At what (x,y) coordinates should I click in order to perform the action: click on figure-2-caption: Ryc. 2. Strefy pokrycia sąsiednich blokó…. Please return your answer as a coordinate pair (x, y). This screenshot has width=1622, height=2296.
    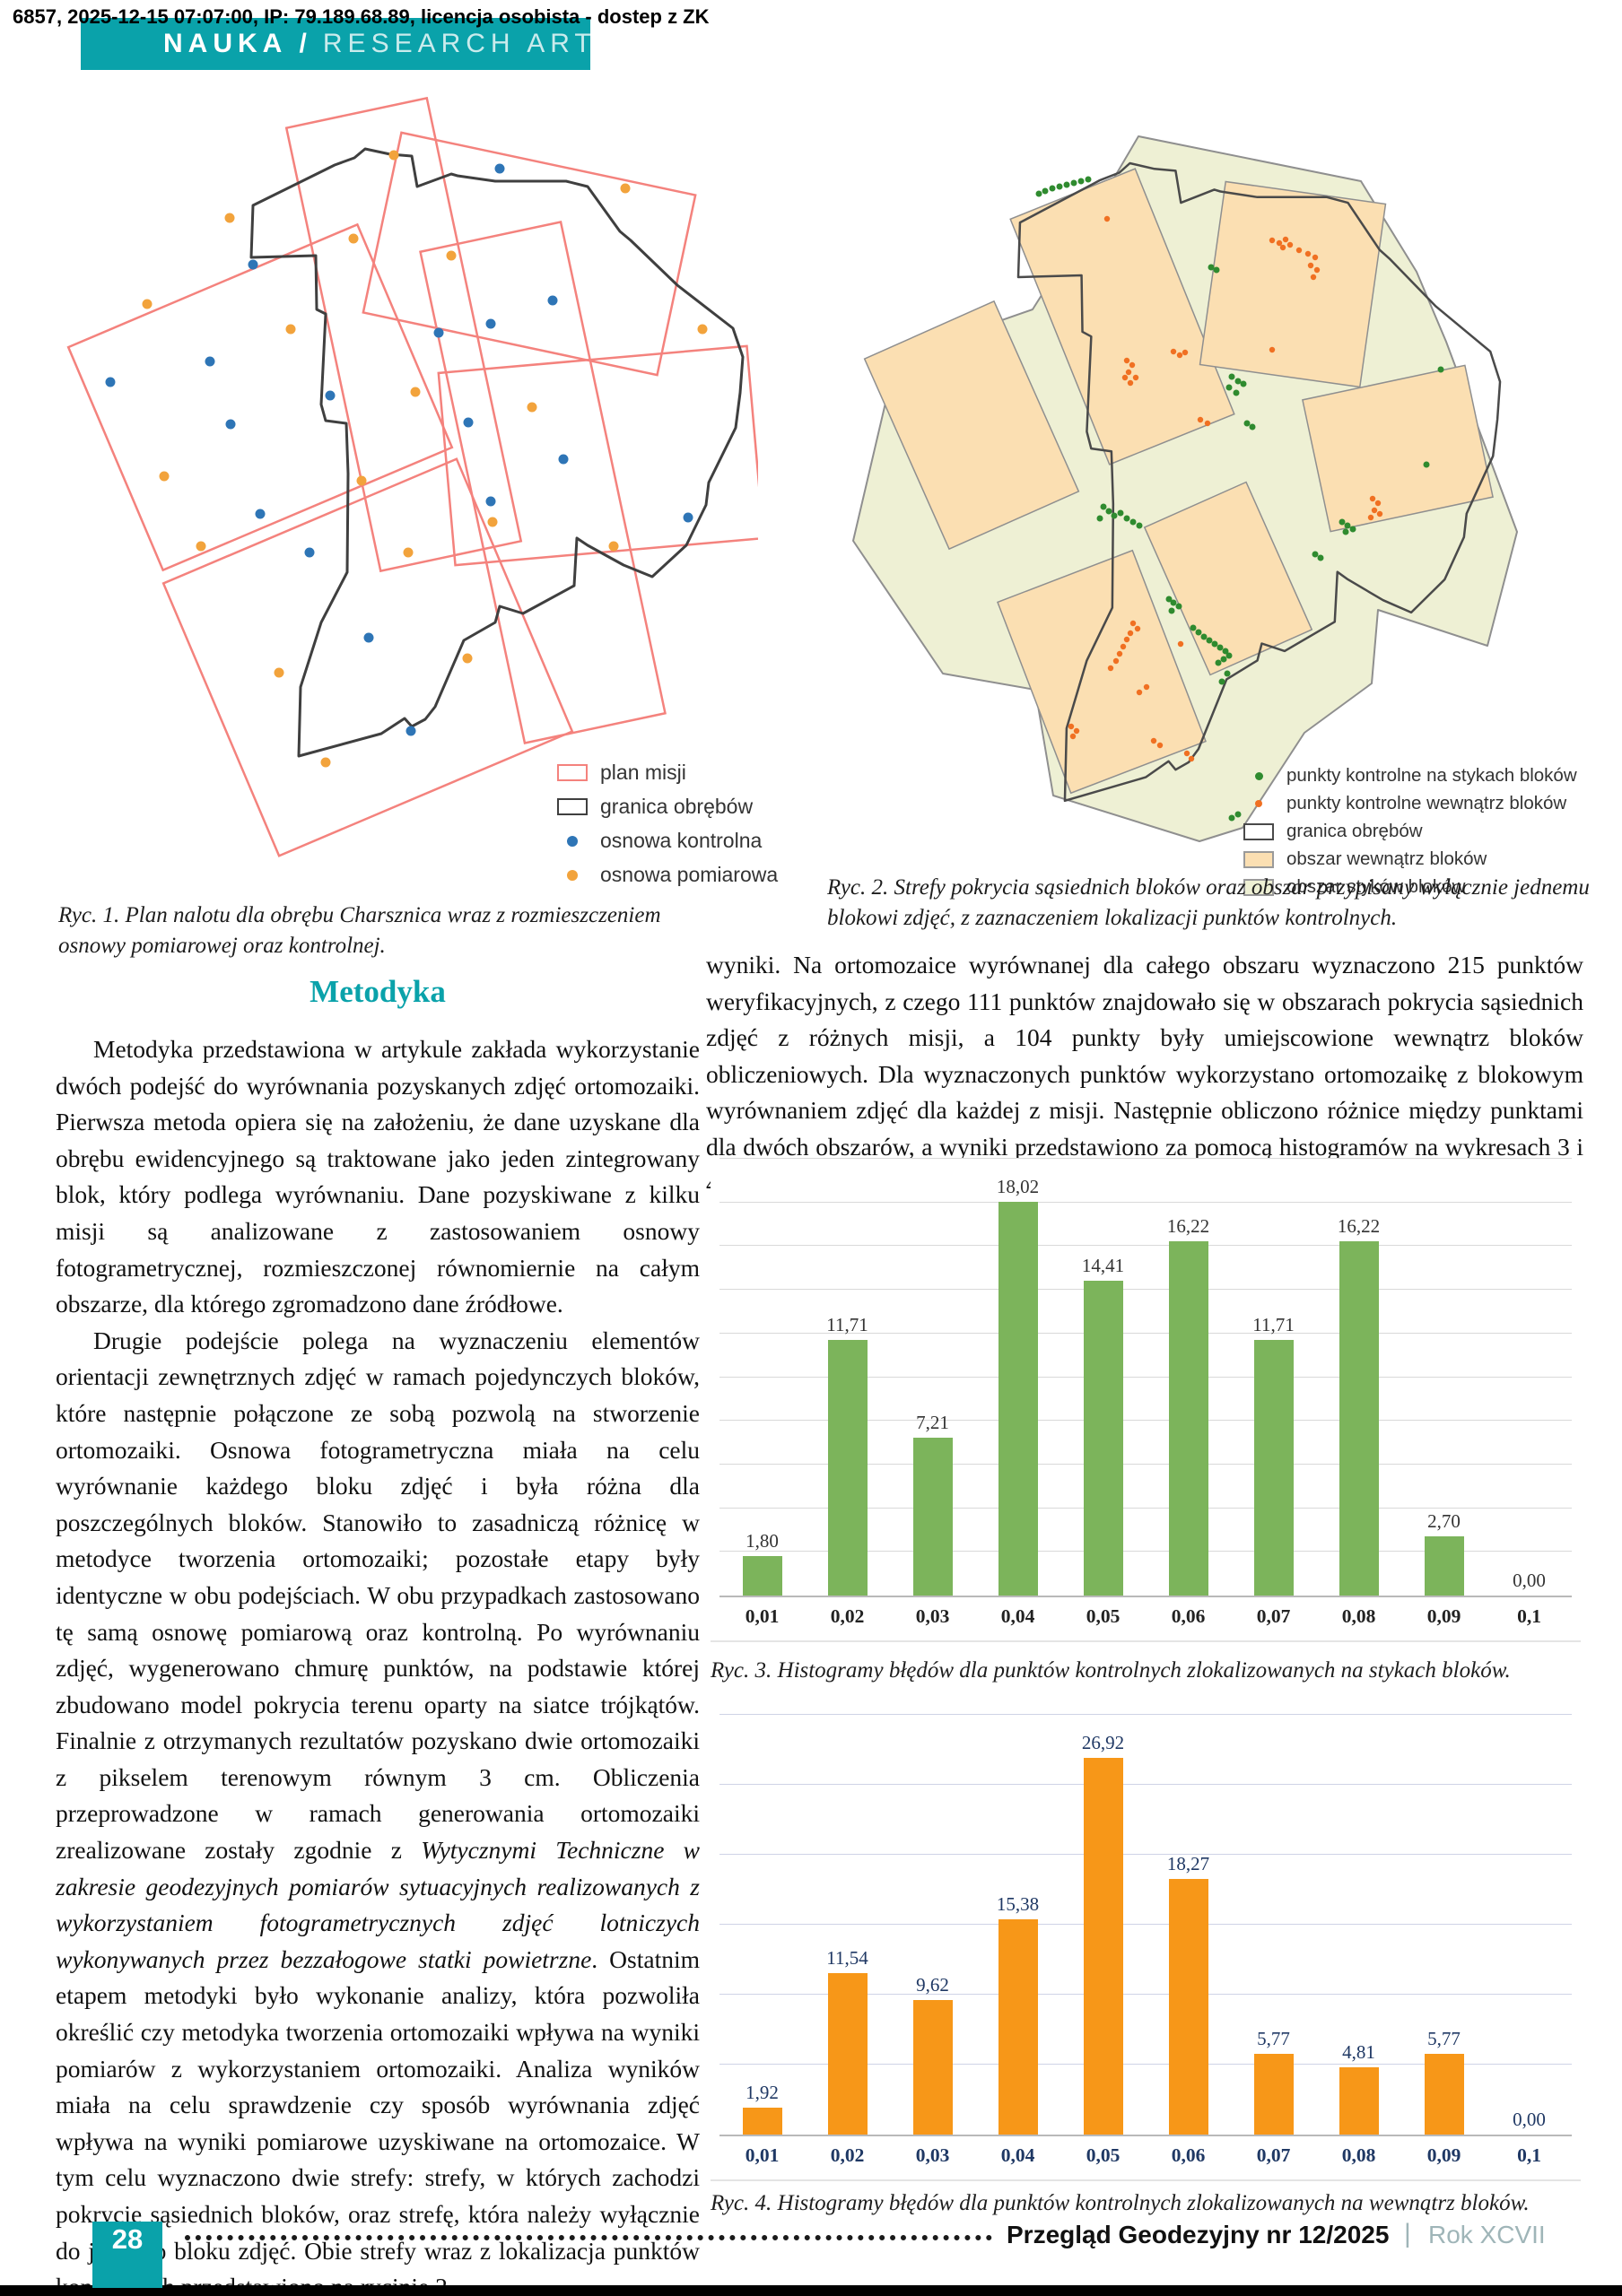
    Looking at the image, I should click on (1208, 902).